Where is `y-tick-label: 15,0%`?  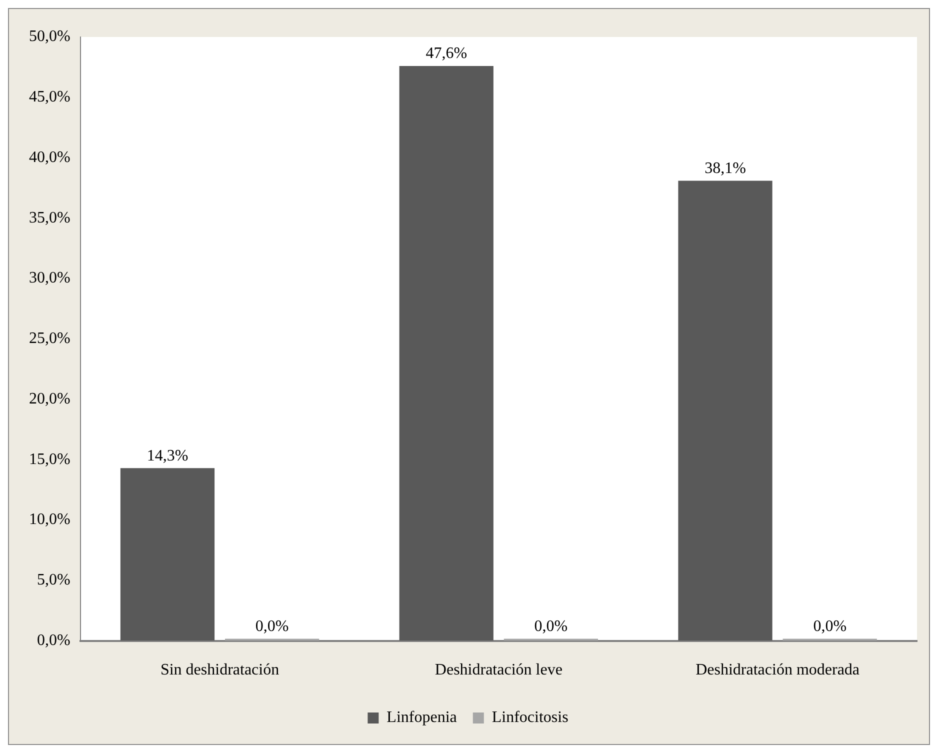 y-tick-label: 15,0% is located at coordinates (49, 459).